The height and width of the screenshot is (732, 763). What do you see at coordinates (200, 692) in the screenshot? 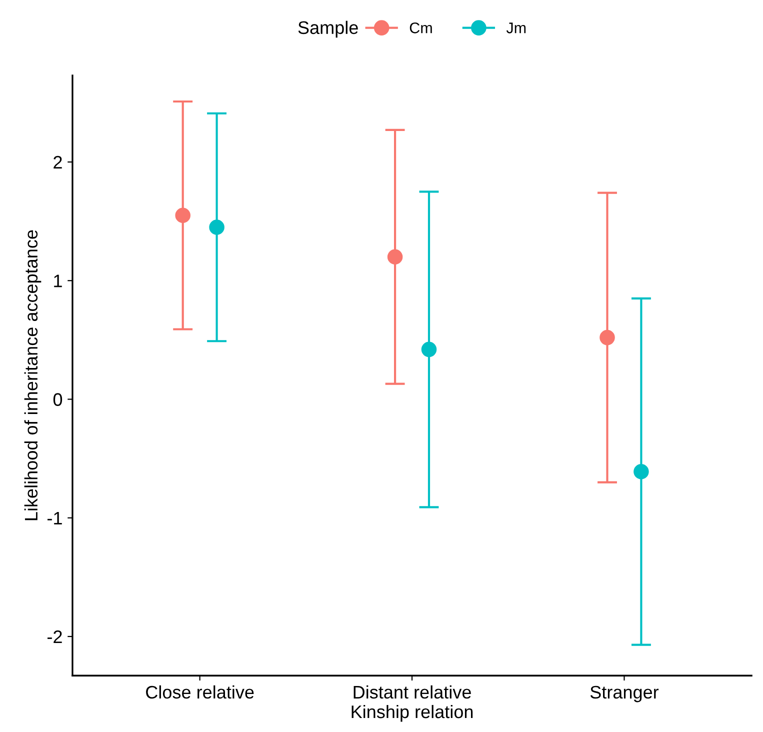
I see `x-tick-label: Close relative` at bounding box center [200, 692].